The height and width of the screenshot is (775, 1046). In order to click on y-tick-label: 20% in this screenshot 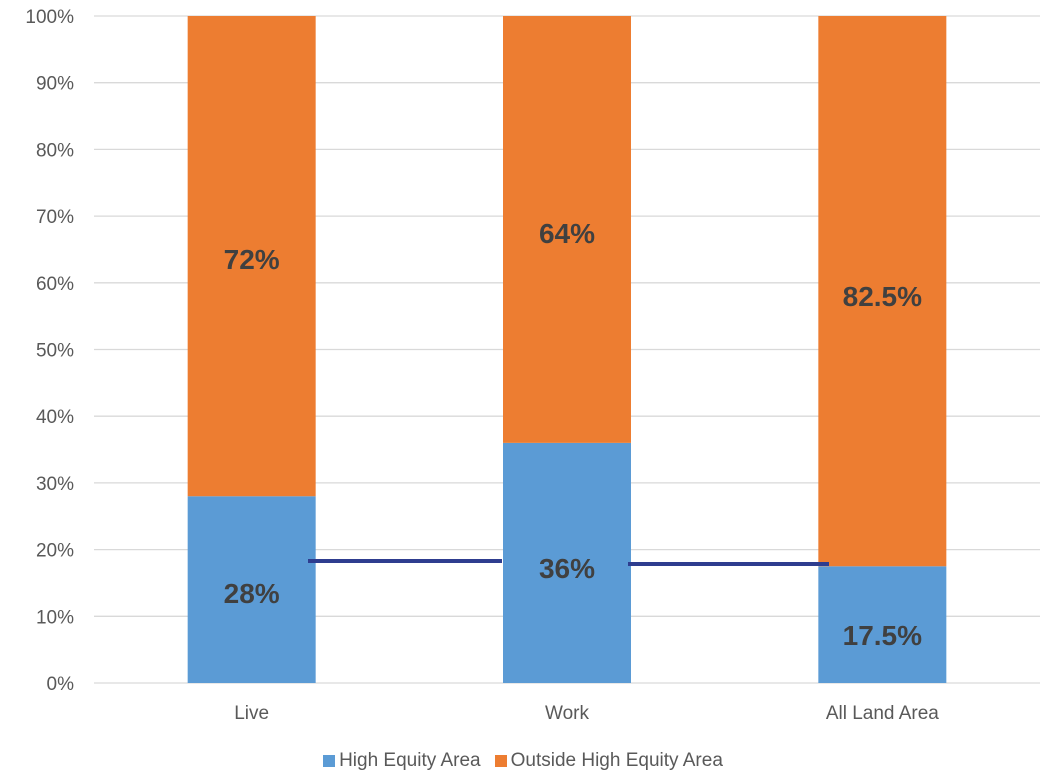, I will do `click(55, 551)`.